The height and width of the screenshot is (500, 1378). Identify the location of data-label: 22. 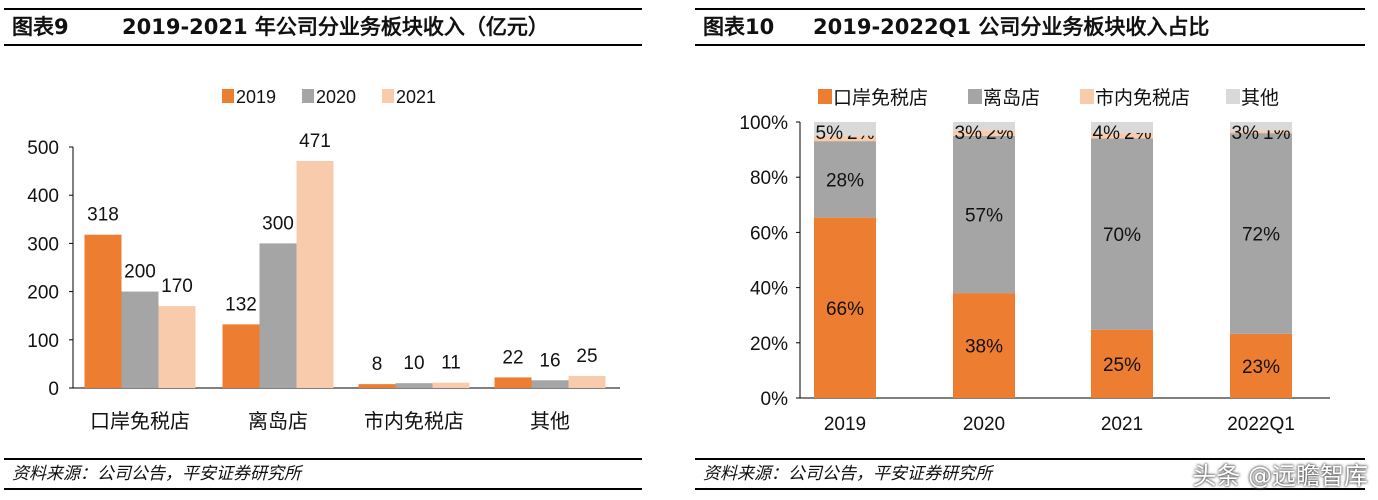
(512, 357).